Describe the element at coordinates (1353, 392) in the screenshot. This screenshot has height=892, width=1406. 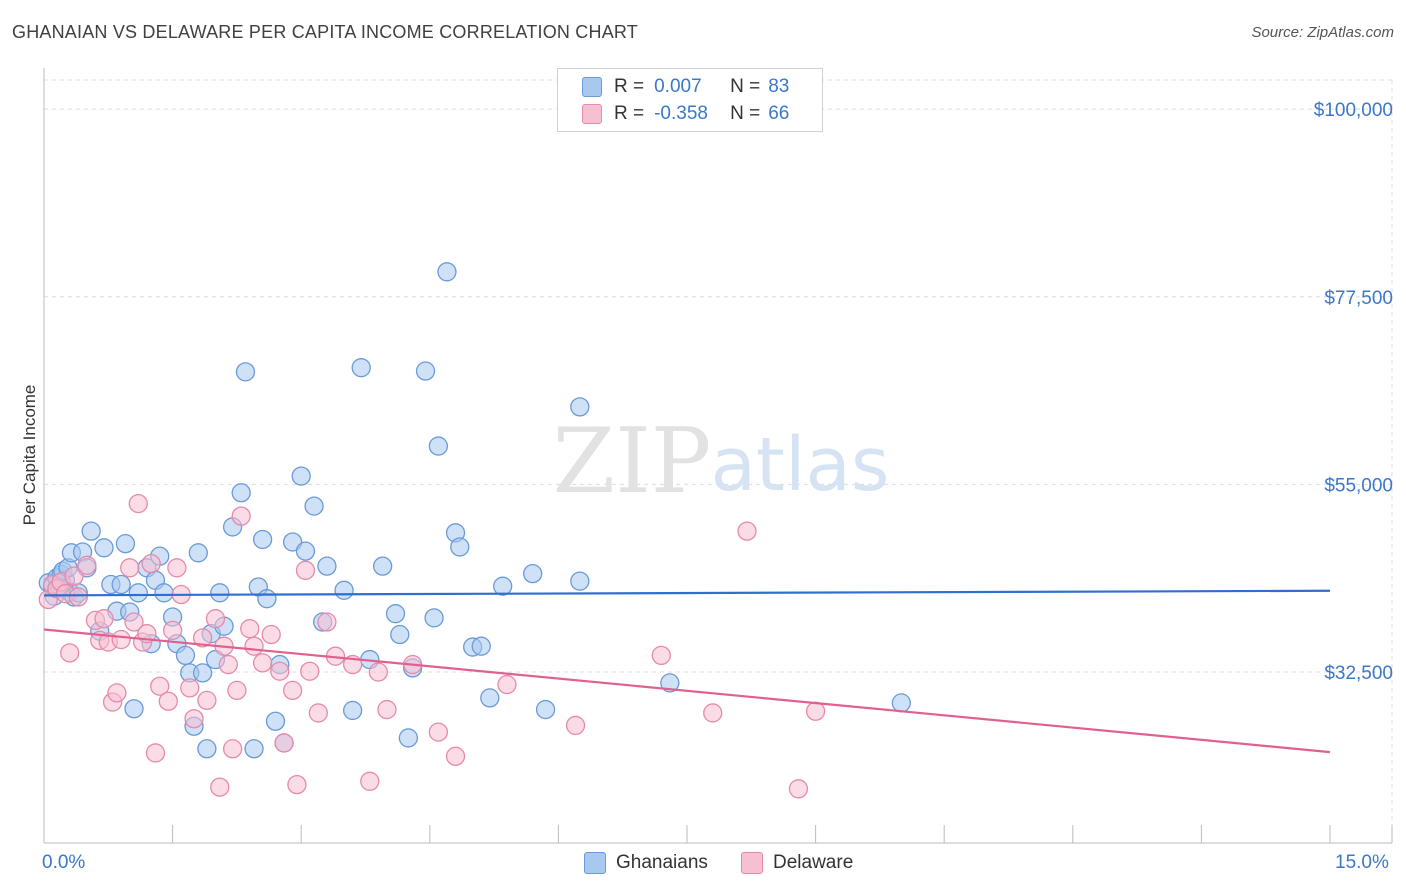
I see `y-tick-labels: $32,500 $55,000 $77,500 $100,000` at that location.